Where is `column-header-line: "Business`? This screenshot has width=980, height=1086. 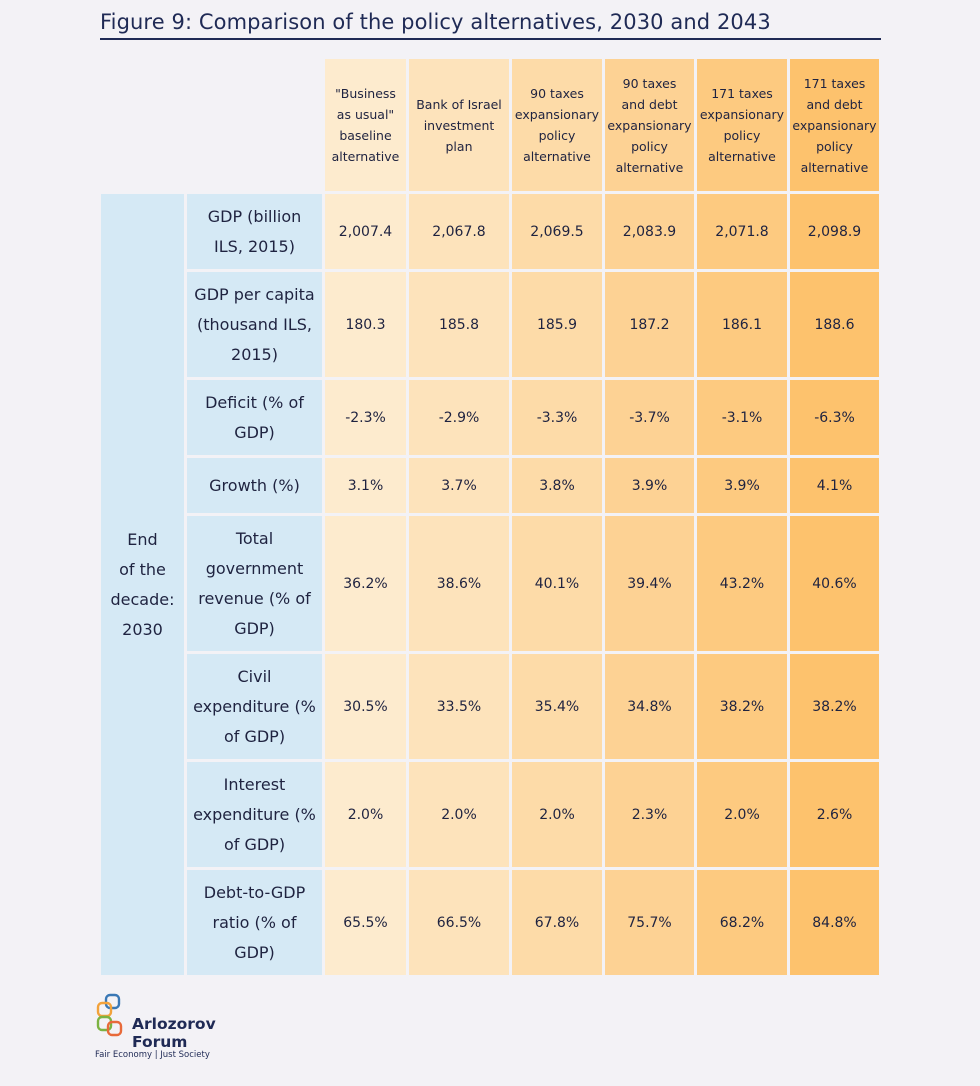 column-header-line: "Business is located at coordinates (365, 93).